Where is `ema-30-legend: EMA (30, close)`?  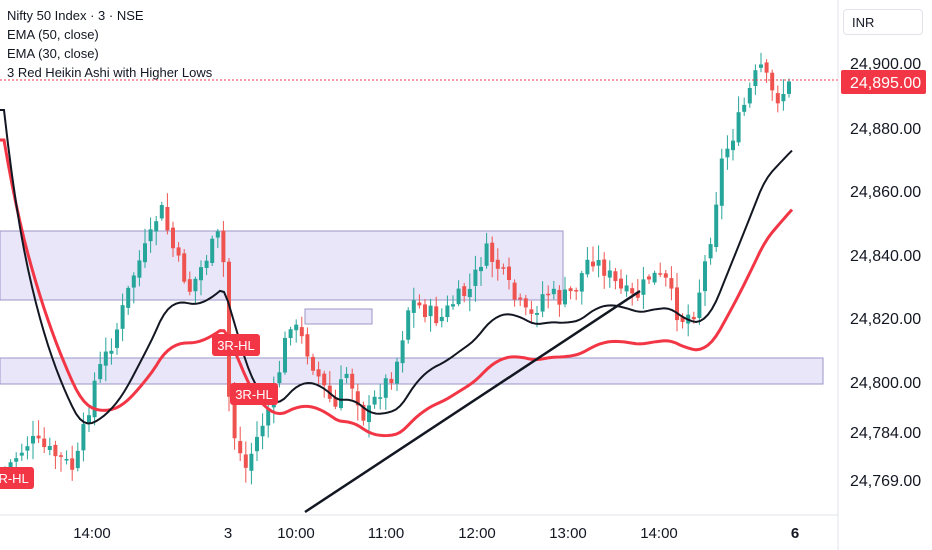
ema-30-legend: EMA (30, close) is located at coordinates (53, 53).